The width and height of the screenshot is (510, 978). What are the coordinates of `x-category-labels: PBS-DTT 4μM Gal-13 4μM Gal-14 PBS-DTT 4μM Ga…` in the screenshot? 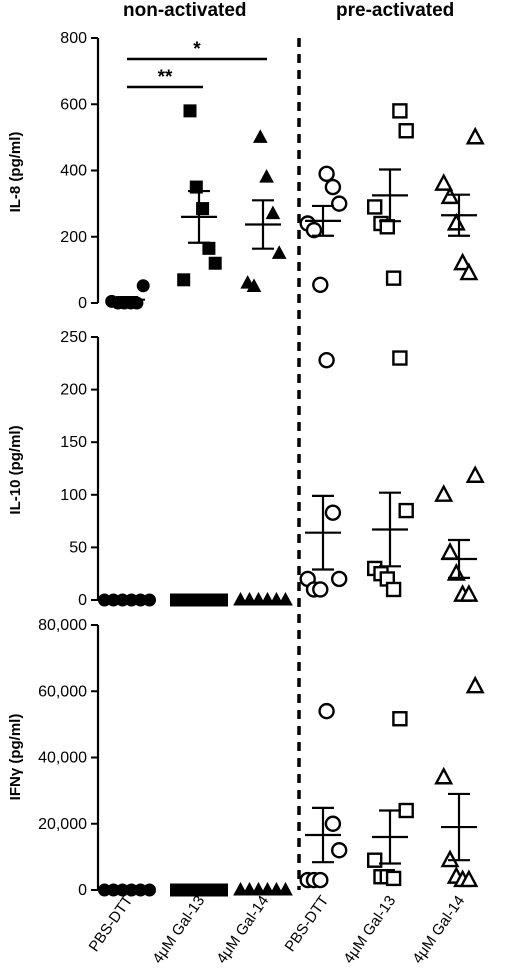 It's located at (277, 930).